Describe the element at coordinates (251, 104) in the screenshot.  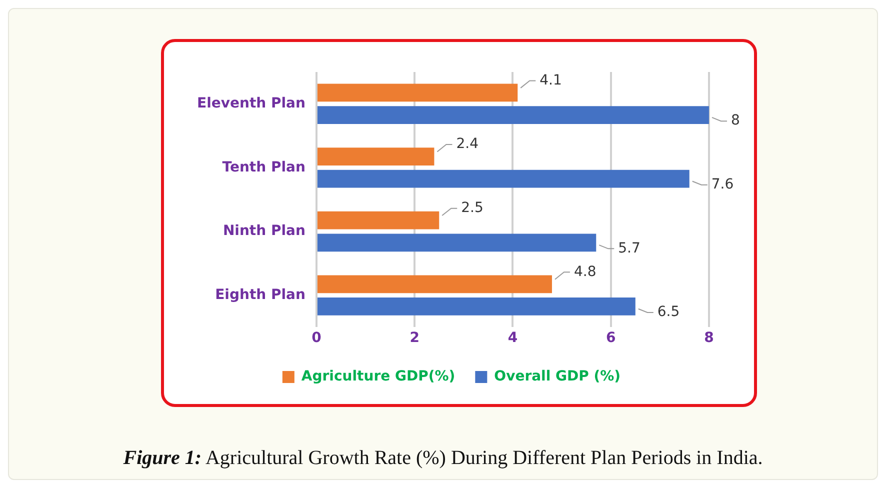
I see `y-tick-label: Eleventh Plan` at that location.